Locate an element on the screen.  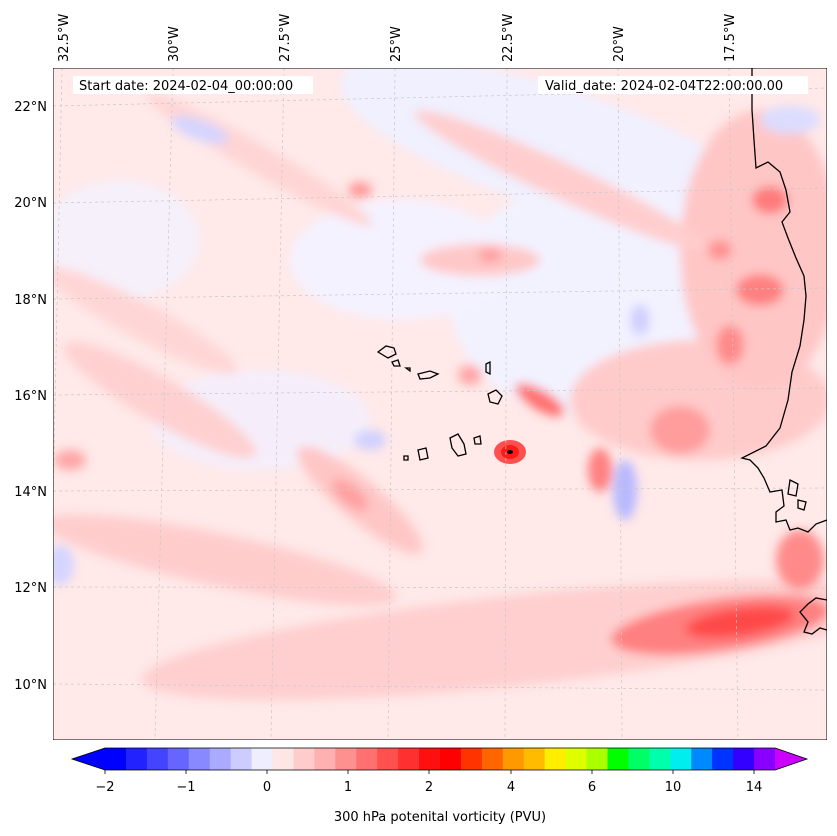
colorbar-tick-label: −1 is located at coordinates (185, 787).